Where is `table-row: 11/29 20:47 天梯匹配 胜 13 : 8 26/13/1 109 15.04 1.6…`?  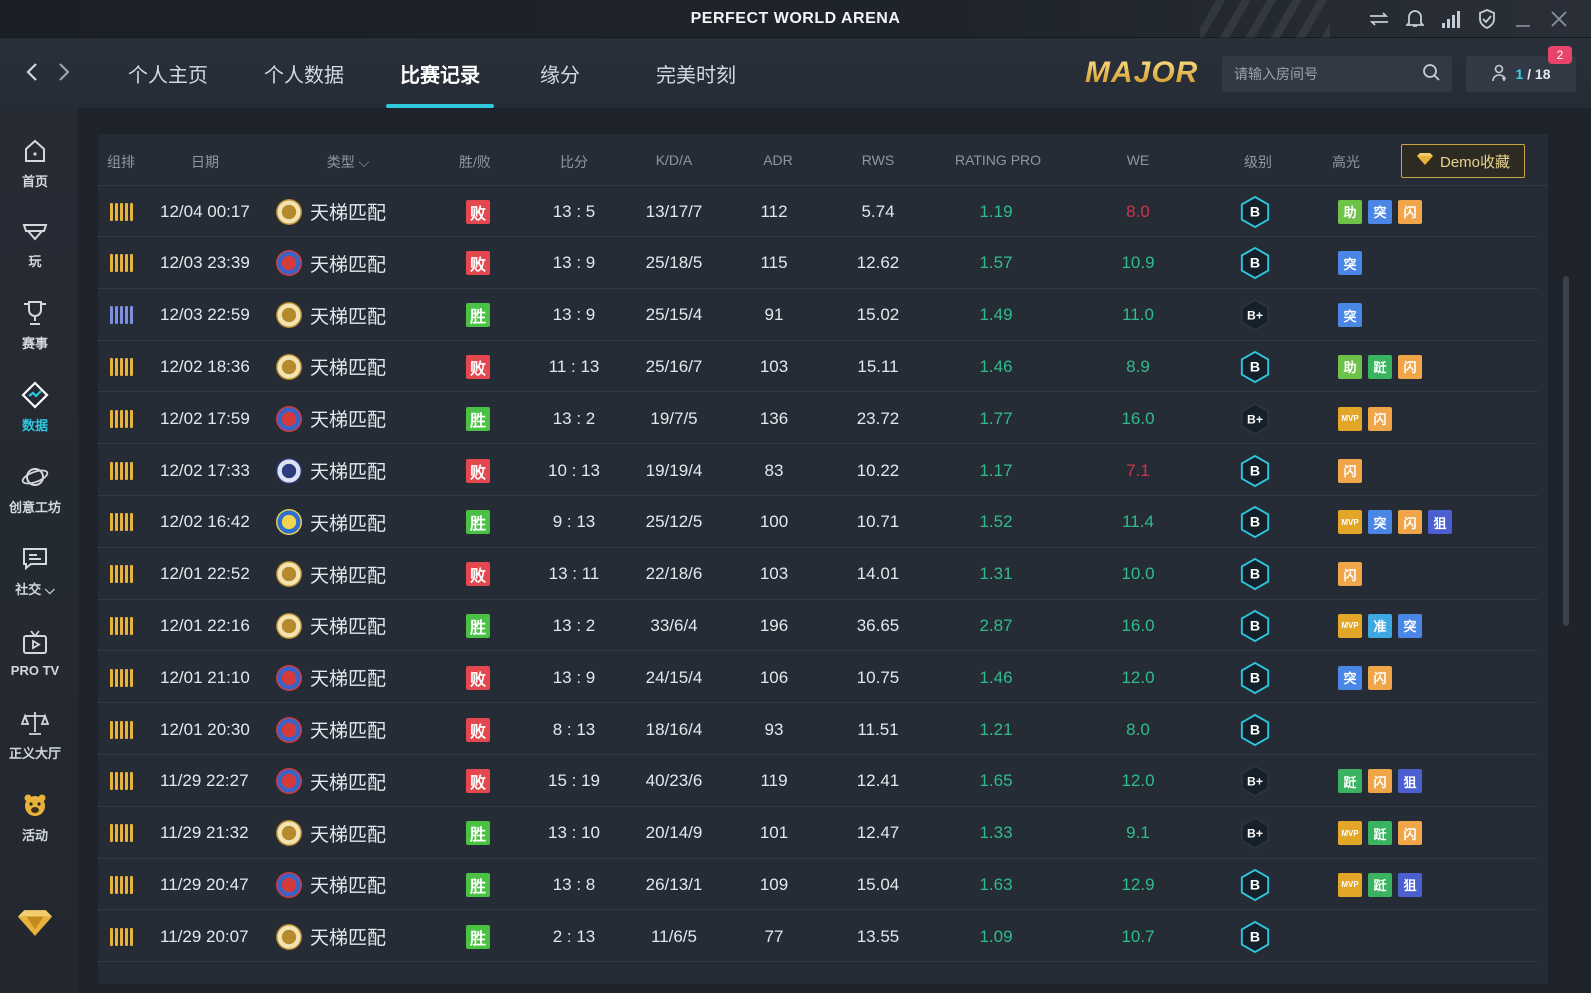
table-row: 11/29 20:47 天梯匹配 胜 13 : 8 26/13/1 109 15.04 1.6… is located at coordinates (818, 885).